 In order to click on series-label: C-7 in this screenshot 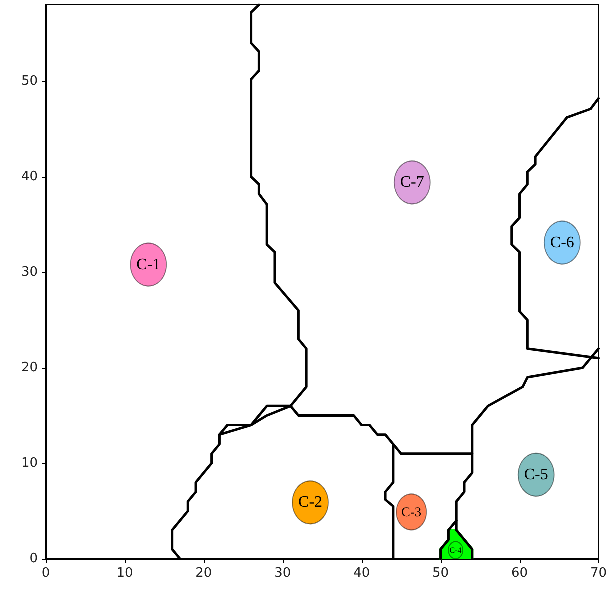, I will do `click(412, 183)`.